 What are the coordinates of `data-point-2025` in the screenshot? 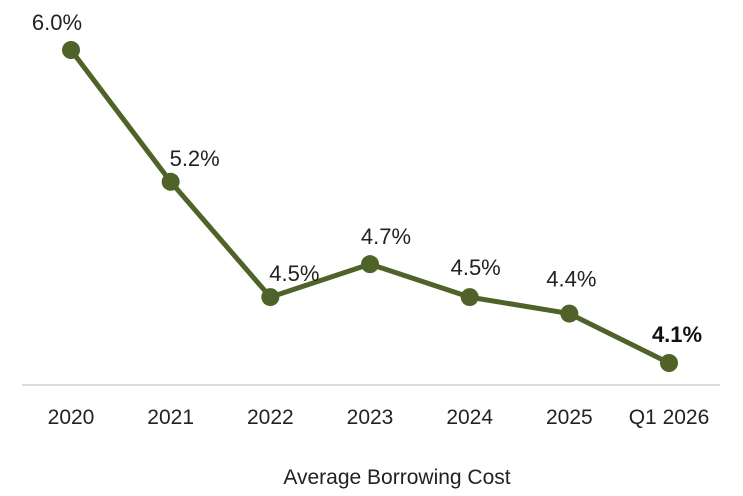 It's located at (569, 313).